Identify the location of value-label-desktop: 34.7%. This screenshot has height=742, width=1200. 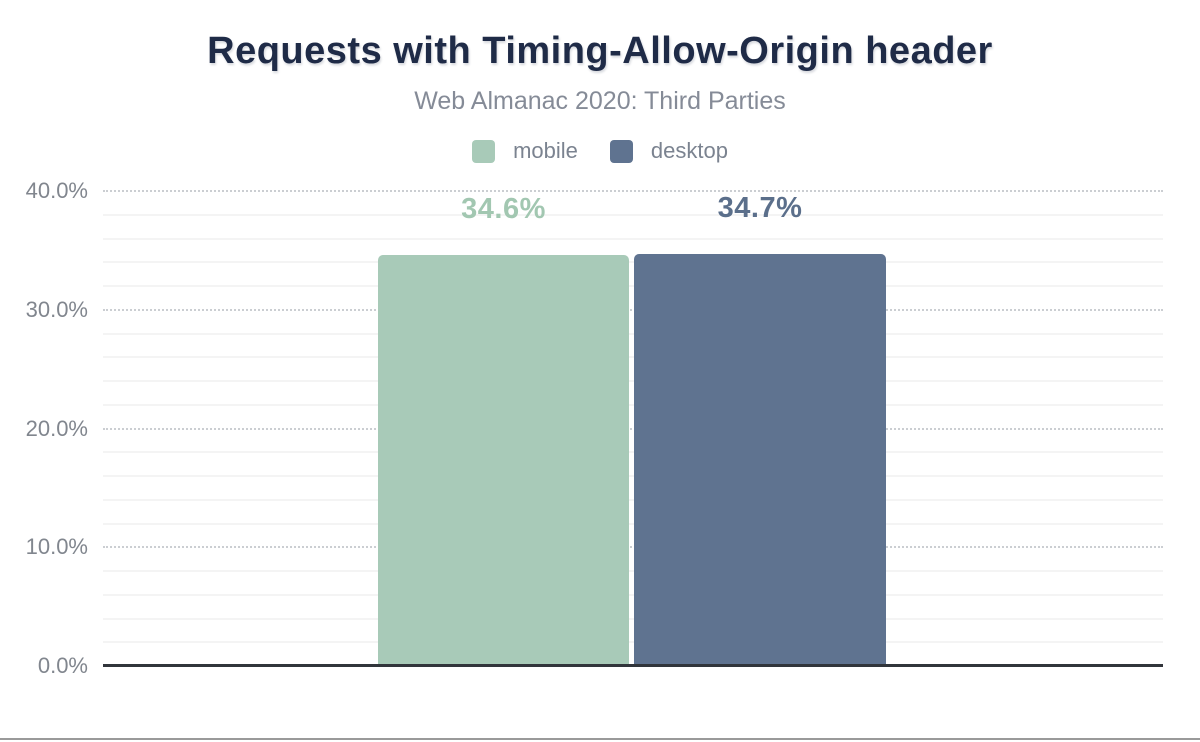
(760, 207).